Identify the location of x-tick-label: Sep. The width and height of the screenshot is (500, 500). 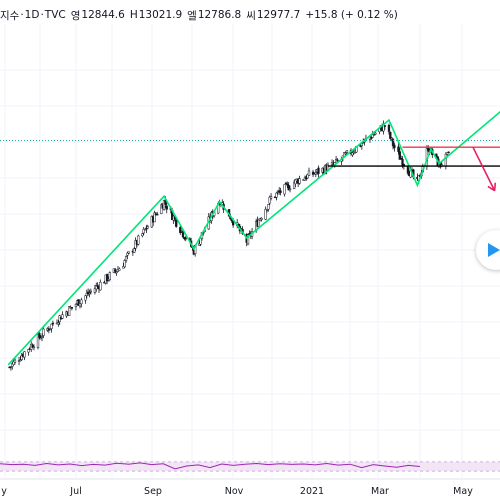
(153, 491).